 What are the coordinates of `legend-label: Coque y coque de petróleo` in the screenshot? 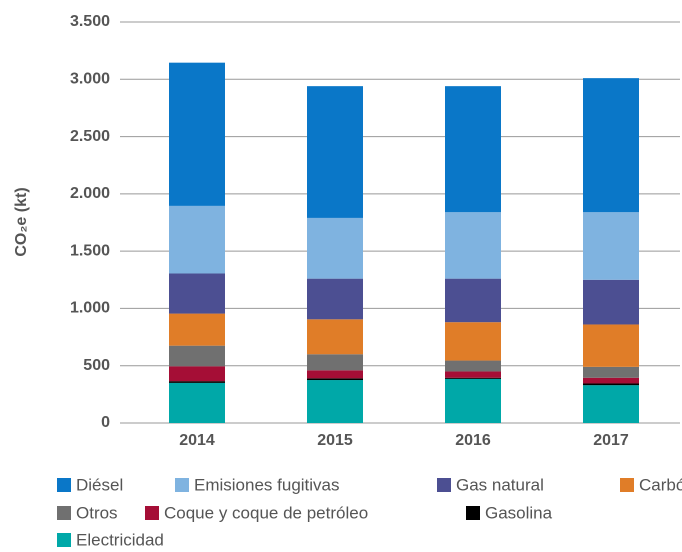 It's located at (266, 512).